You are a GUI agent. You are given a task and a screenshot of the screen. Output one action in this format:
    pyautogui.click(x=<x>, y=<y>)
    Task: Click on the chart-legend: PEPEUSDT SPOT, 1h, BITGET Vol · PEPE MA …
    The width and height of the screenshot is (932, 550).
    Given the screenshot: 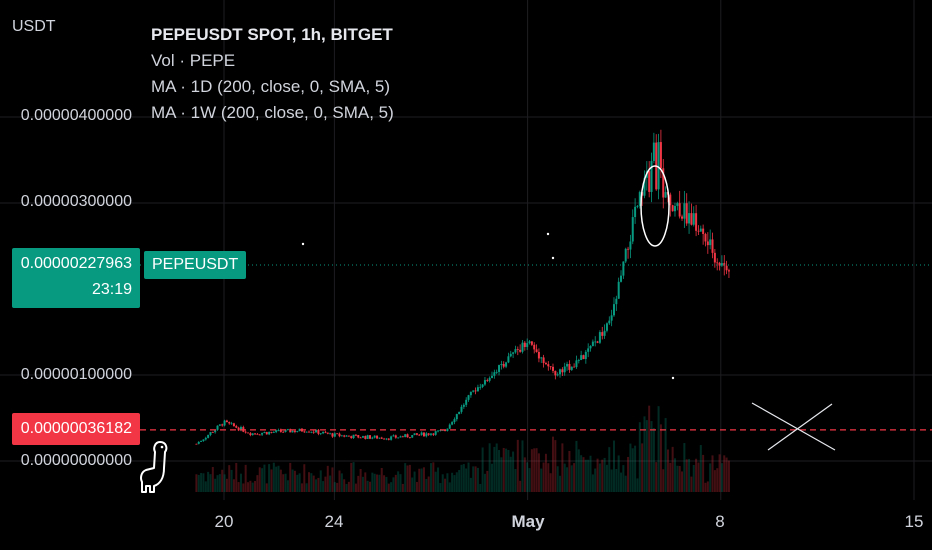 What is the action you would take?
    pyautogui.click(x=272, y=74)
    